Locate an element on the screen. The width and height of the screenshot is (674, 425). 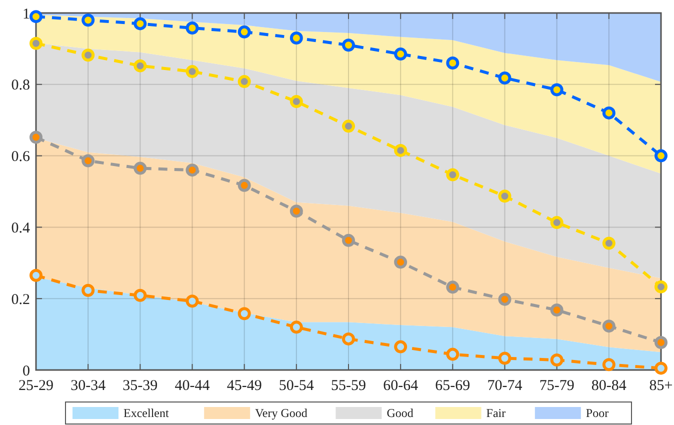
x-tick-label: 30-34 is located at coordinates (88, 386).